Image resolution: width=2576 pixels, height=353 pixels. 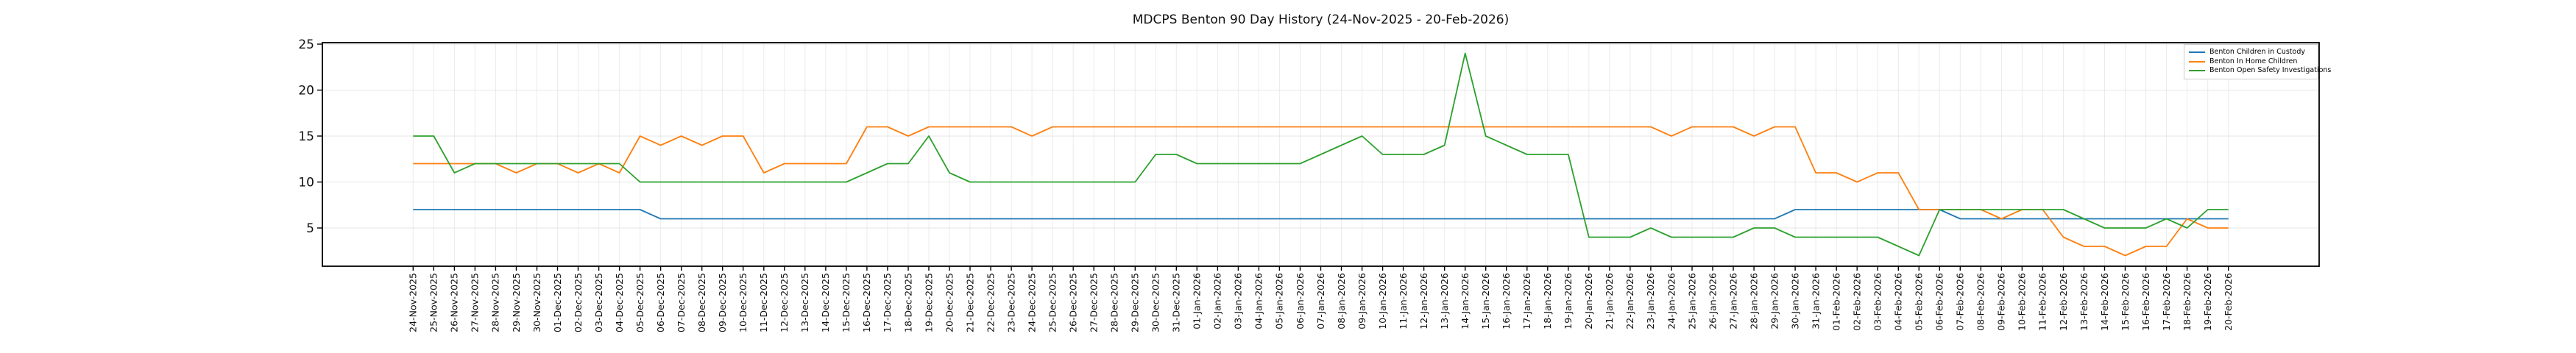 What do you see at coordinates (1300, 301) in the screenshot?
I see `x-tick-label: 06-Jan-2026` at bounding box center [1300, 301].